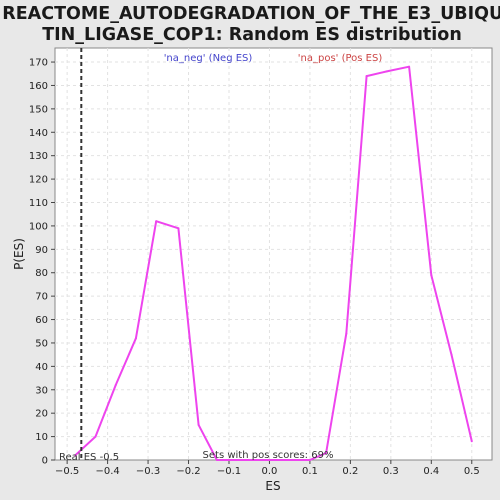 This screenshot has width=500, height=500. Describe the element at coordinates (41, 297) in the screenshot. I see `y-tick-label: 70` at that location.